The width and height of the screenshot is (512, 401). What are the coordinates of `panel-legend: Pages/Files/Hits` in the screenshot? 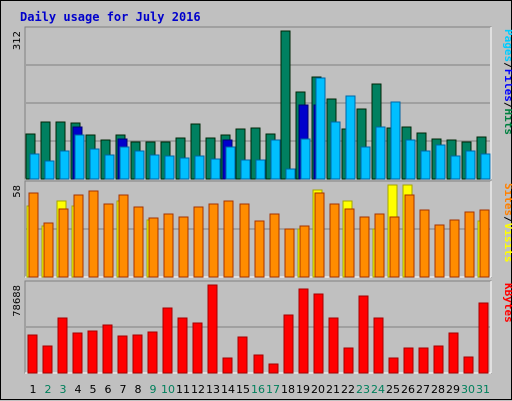 It's located at (507, 82).